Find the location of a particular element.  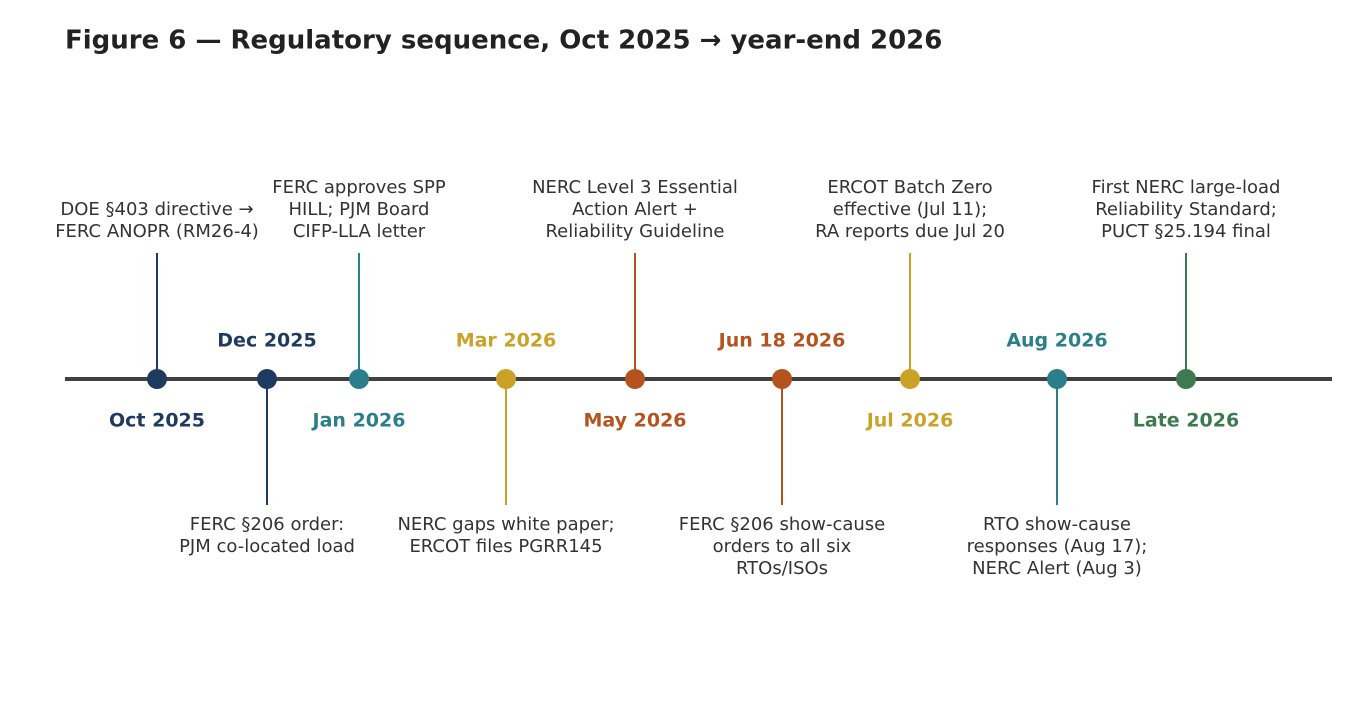

event-description: responses (Aug 17); is located at coordinates (1057, 546).